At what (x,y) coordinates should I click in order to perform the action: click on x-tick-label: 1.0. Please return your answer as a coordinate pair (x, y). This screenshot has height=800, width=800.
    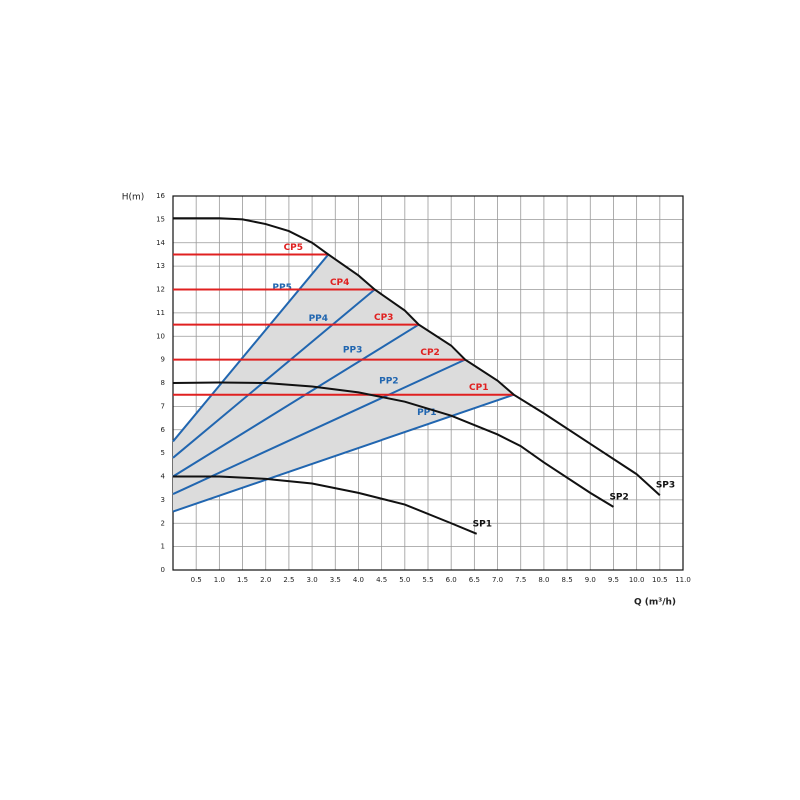
    Looking at the image, I should click on (219, 580).